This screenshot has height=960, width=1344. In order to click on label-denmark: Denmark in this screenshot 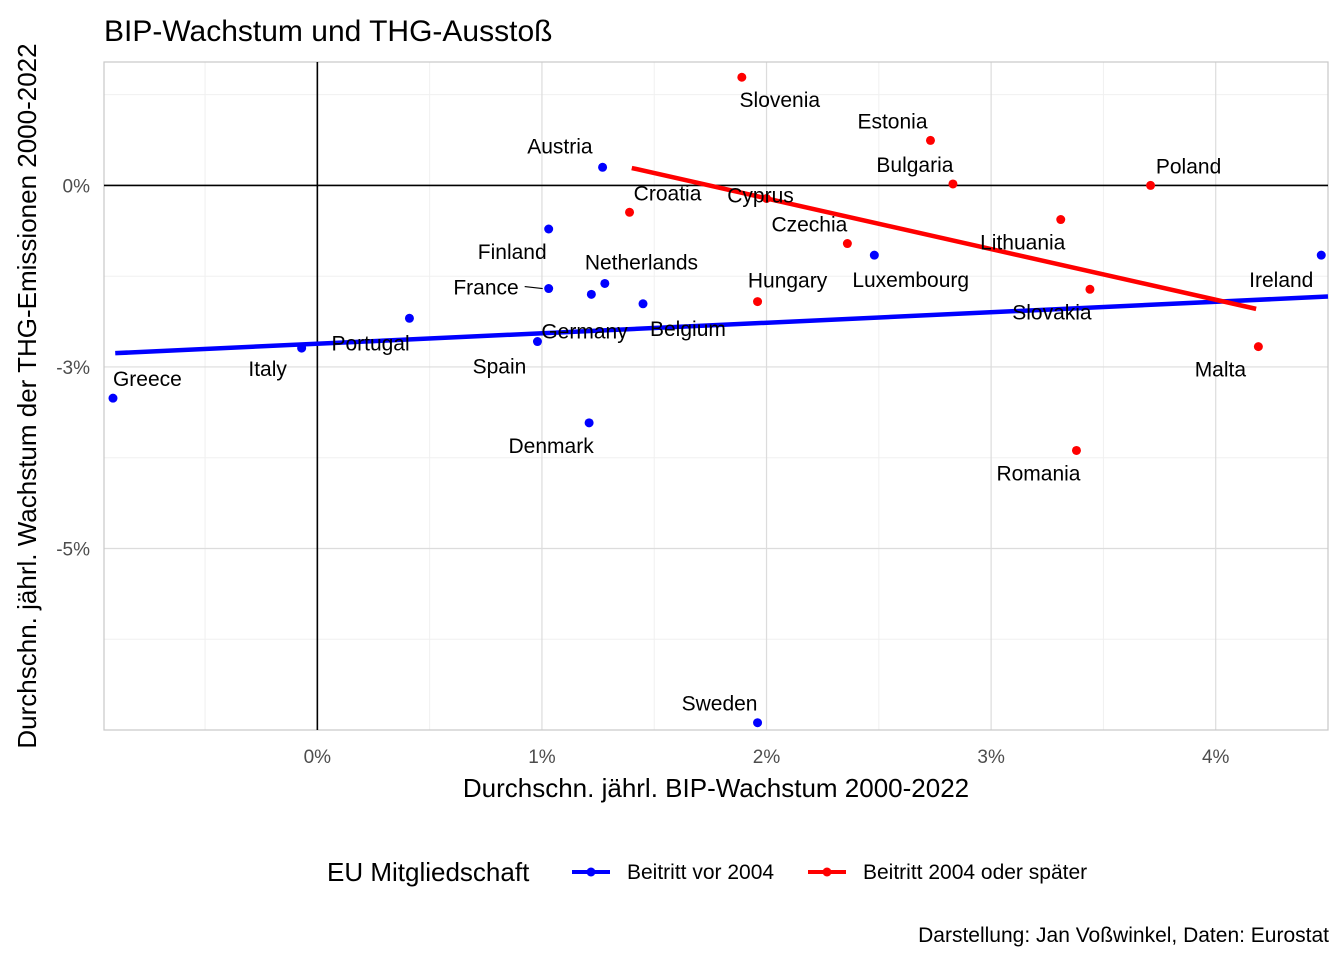, I will do `click(552, 446)`.